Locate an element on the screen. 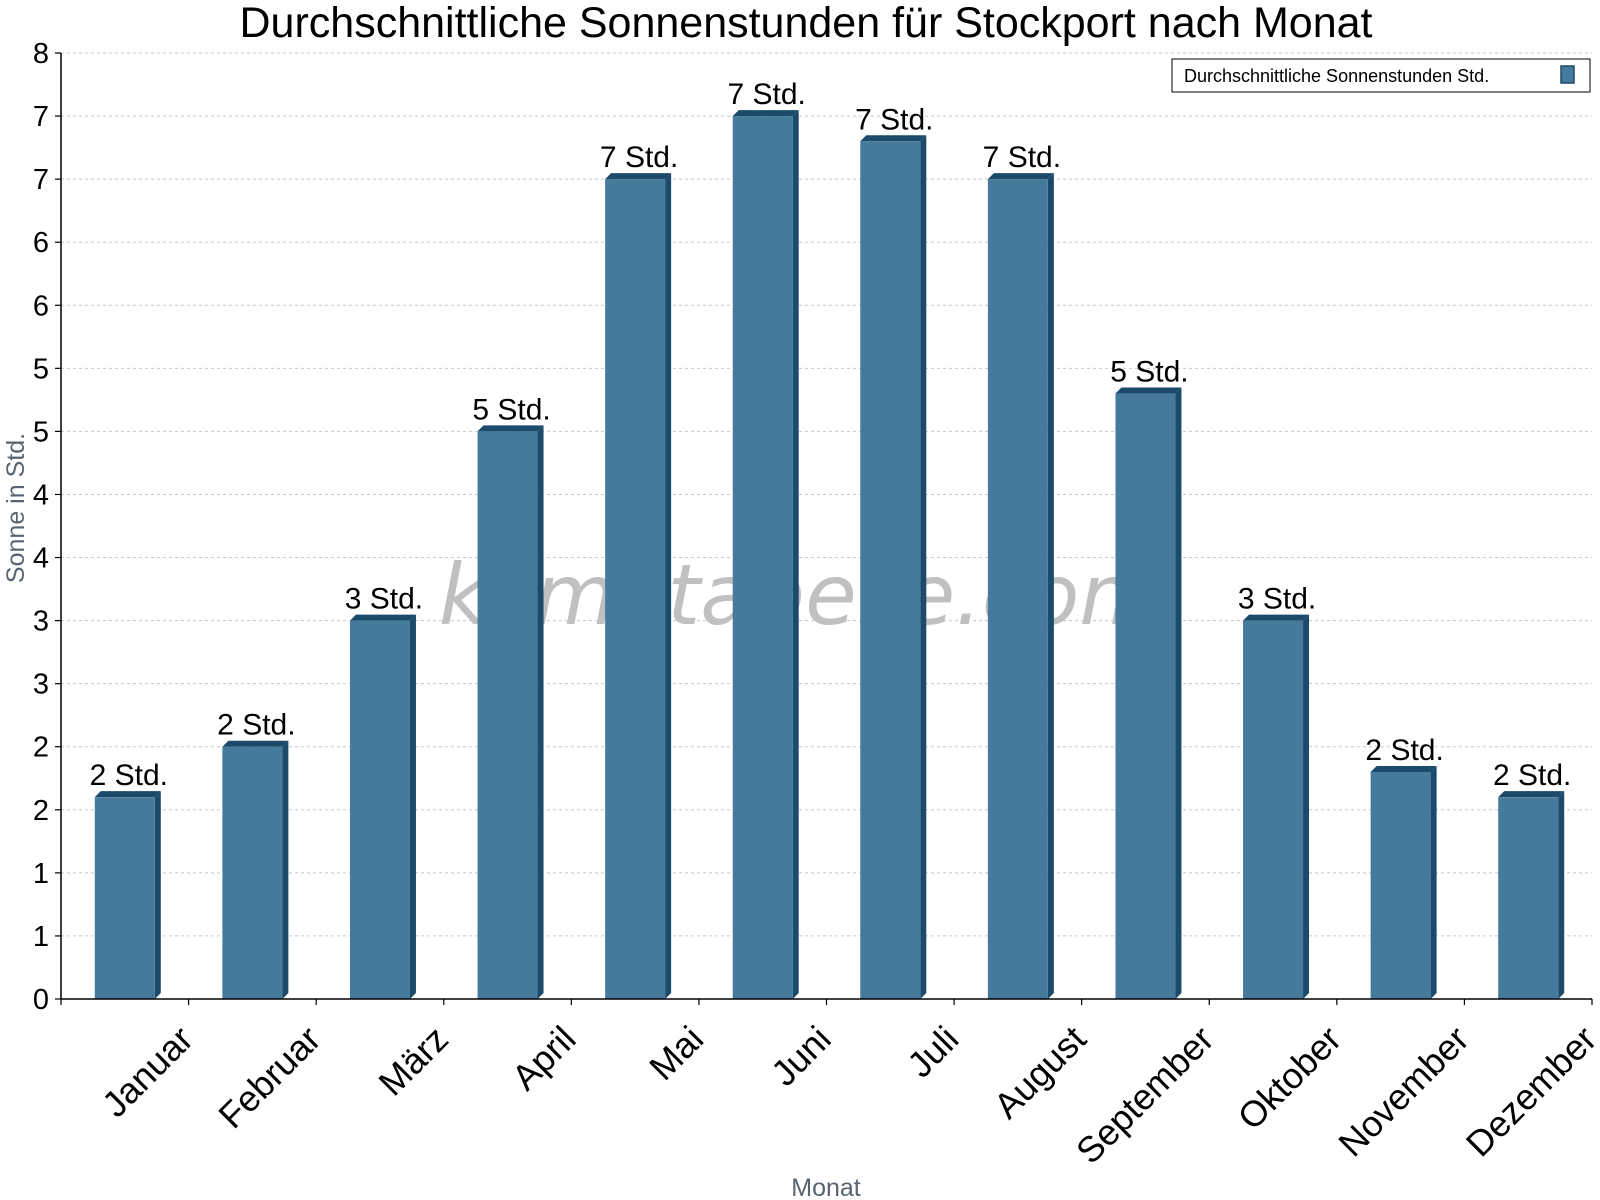 The width and height of the screenshot is (1600, 1200). x-tick-label: Januar is located at coordinates (147, 1071).